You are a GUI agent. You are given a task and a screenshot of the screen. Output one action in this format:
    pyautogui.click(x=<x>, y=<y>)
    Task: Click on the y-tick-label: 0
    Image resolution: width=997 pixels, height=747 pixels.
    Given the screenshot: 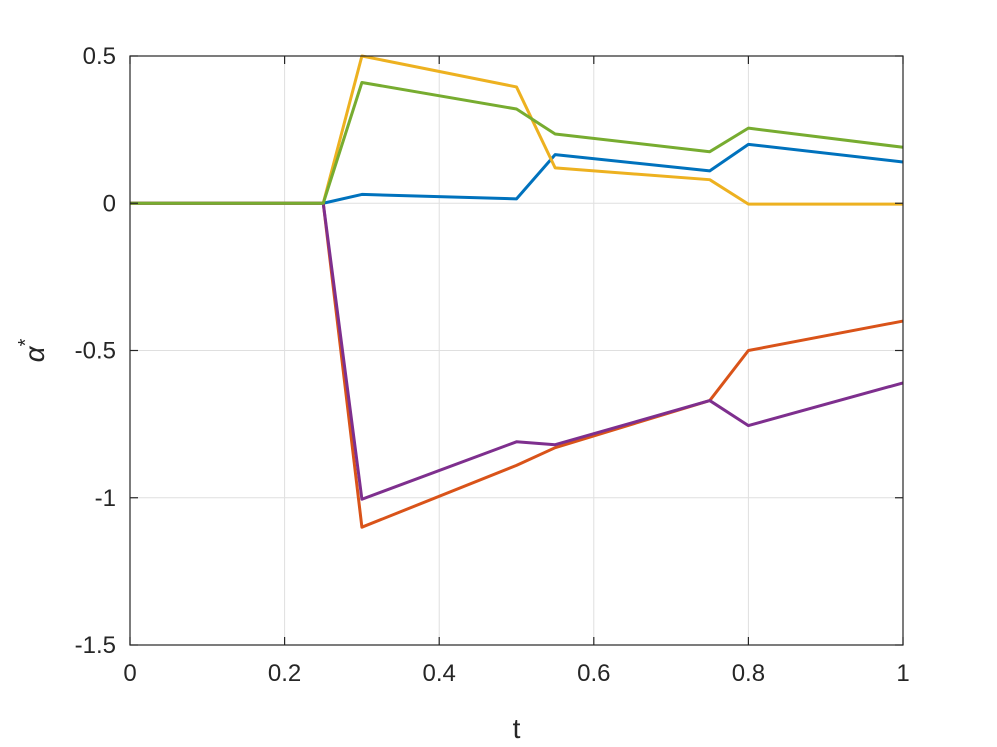 What is the action you would take?
    pyautogui.click(x=109, y=203)
    